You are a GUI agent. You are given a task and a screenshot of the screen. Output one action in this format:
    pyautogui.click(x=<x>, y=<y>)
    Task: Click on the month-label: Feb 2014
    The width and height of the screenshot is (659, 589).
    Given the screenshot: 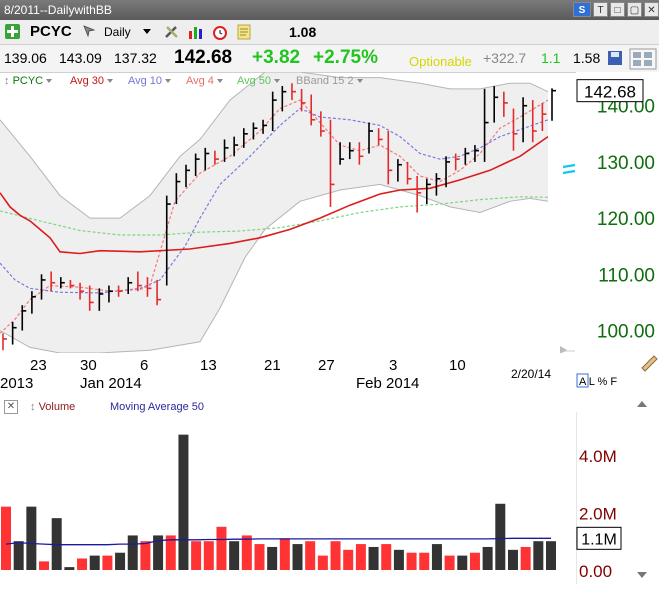 What is the action you would take?
    pyautogui.click(x=388, y=383)
    